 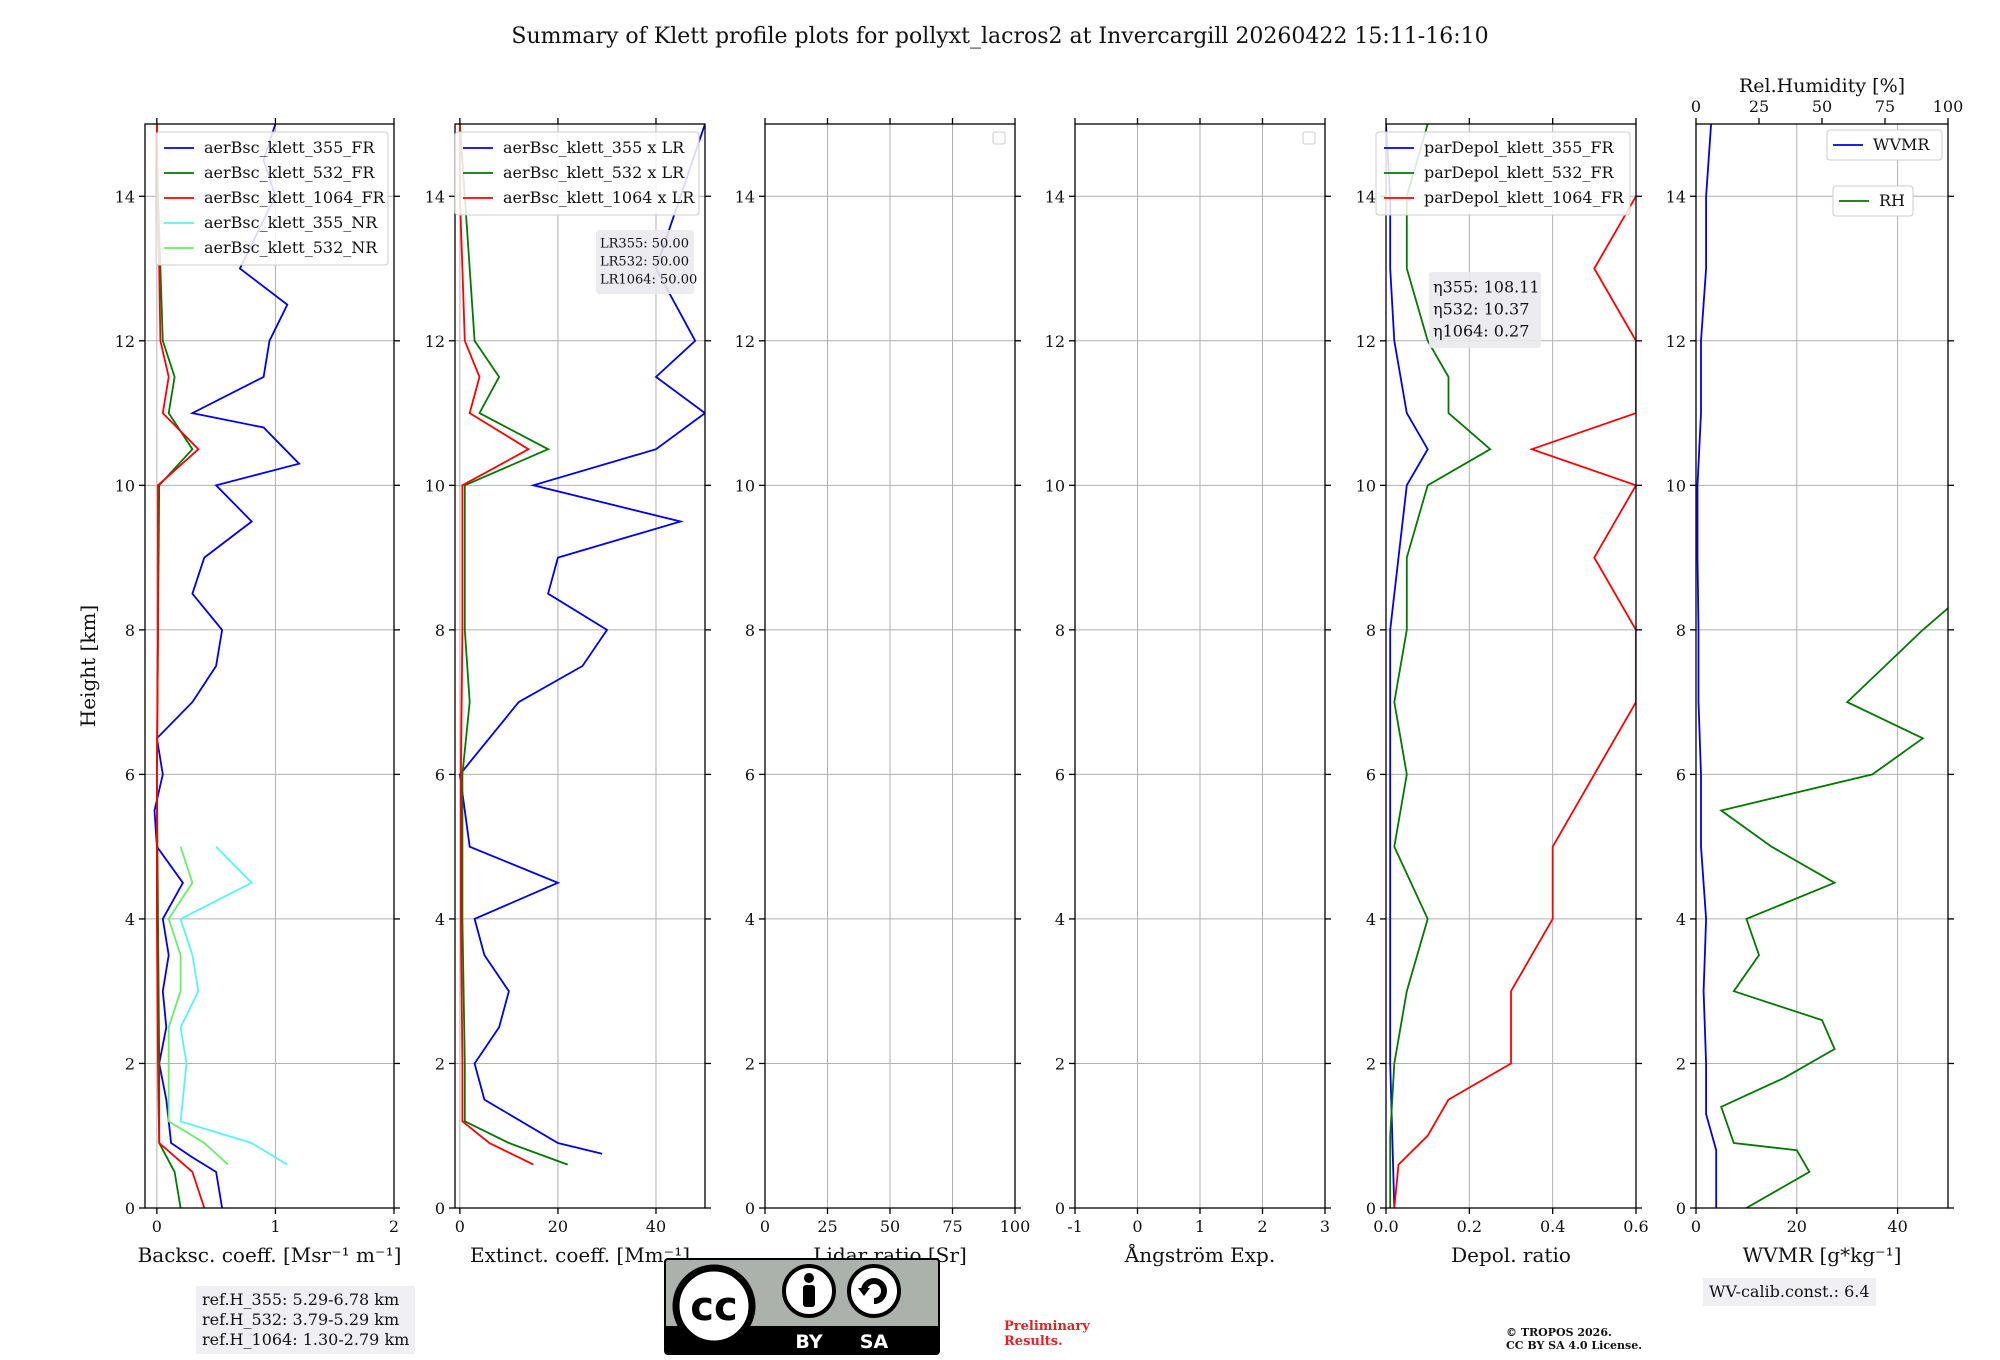 I want to click on legend-label: aerBsc_klett_532_FR, so click(x=289, y=172).